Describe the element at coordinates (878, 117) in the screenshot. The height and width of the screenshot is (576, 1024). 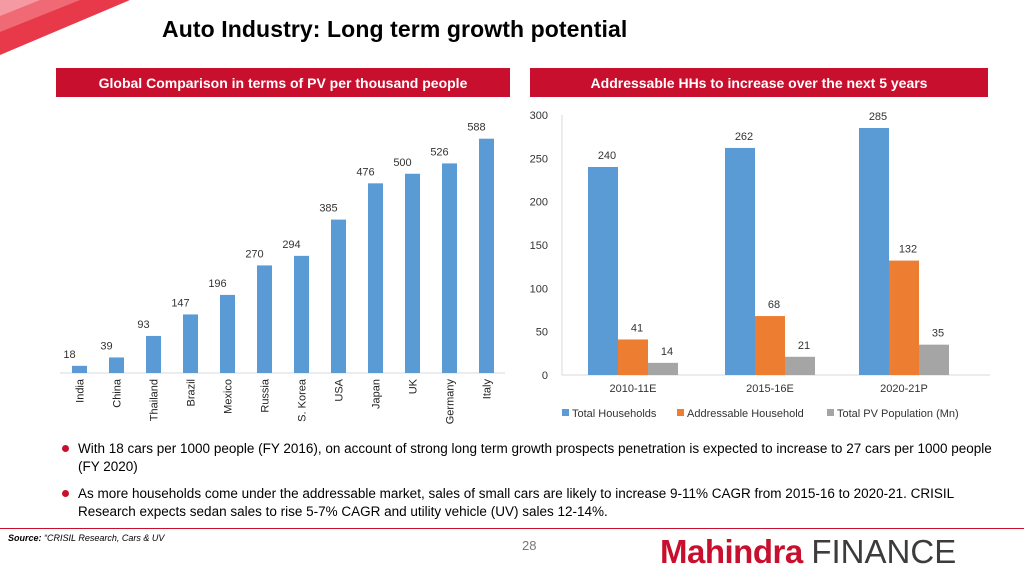
I see `data-label: 285` at that location.